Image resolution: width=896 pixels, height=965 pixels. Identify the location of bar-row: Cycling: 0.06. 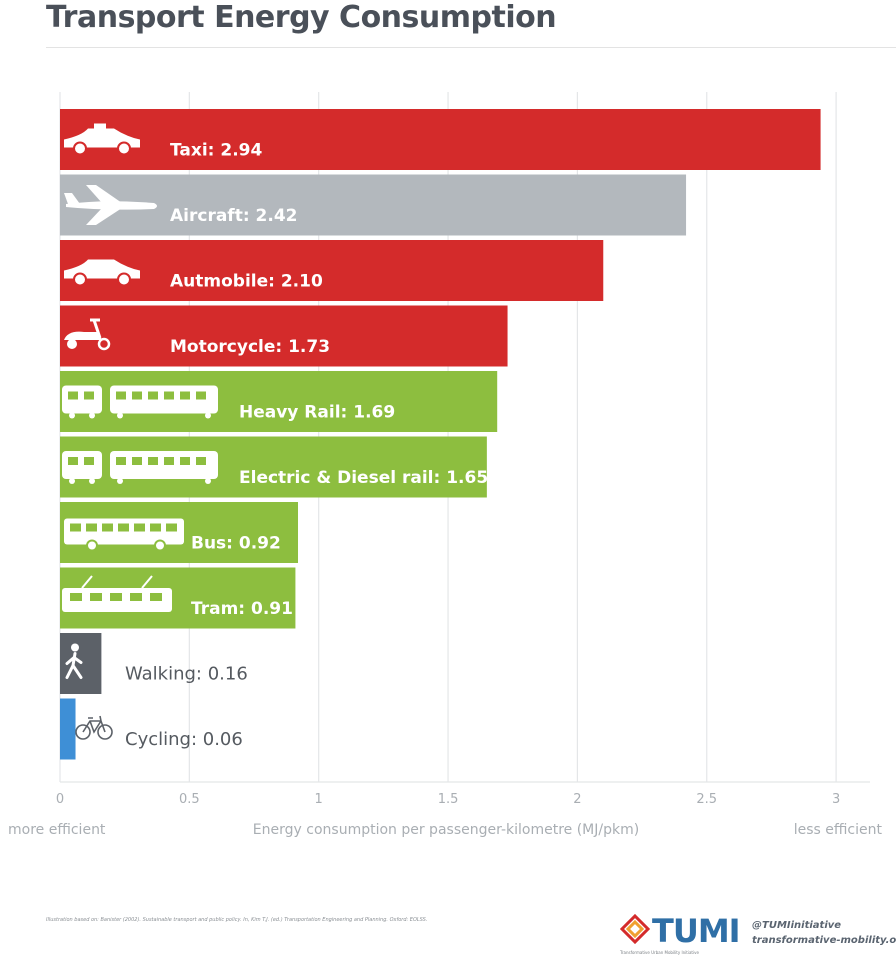
(151, 729).